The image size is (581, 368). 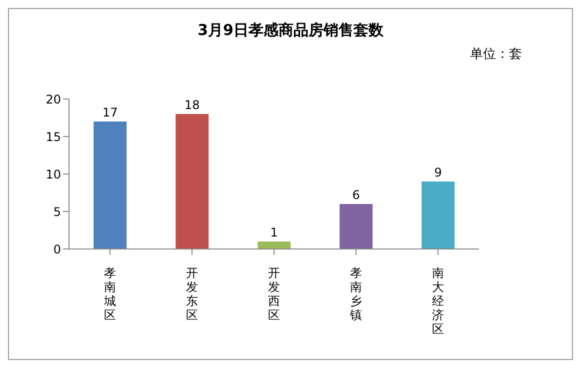 I want to click on data-label: 6, so click(x=356, y=195).